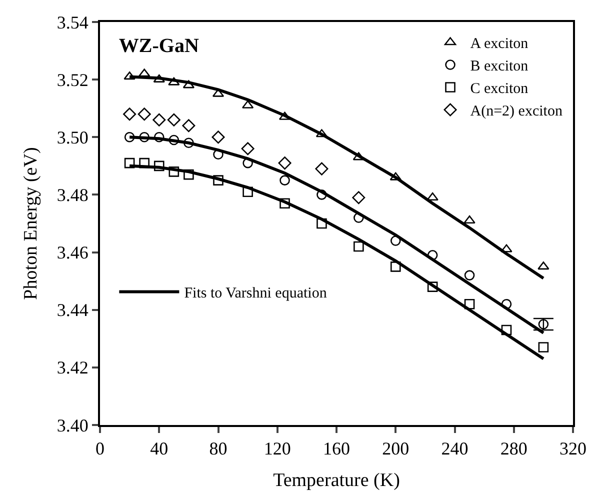  Describe the element at coordinates (516, 112) in the screenshot. I see `legend-label: A(n=2) exciton` at that location.